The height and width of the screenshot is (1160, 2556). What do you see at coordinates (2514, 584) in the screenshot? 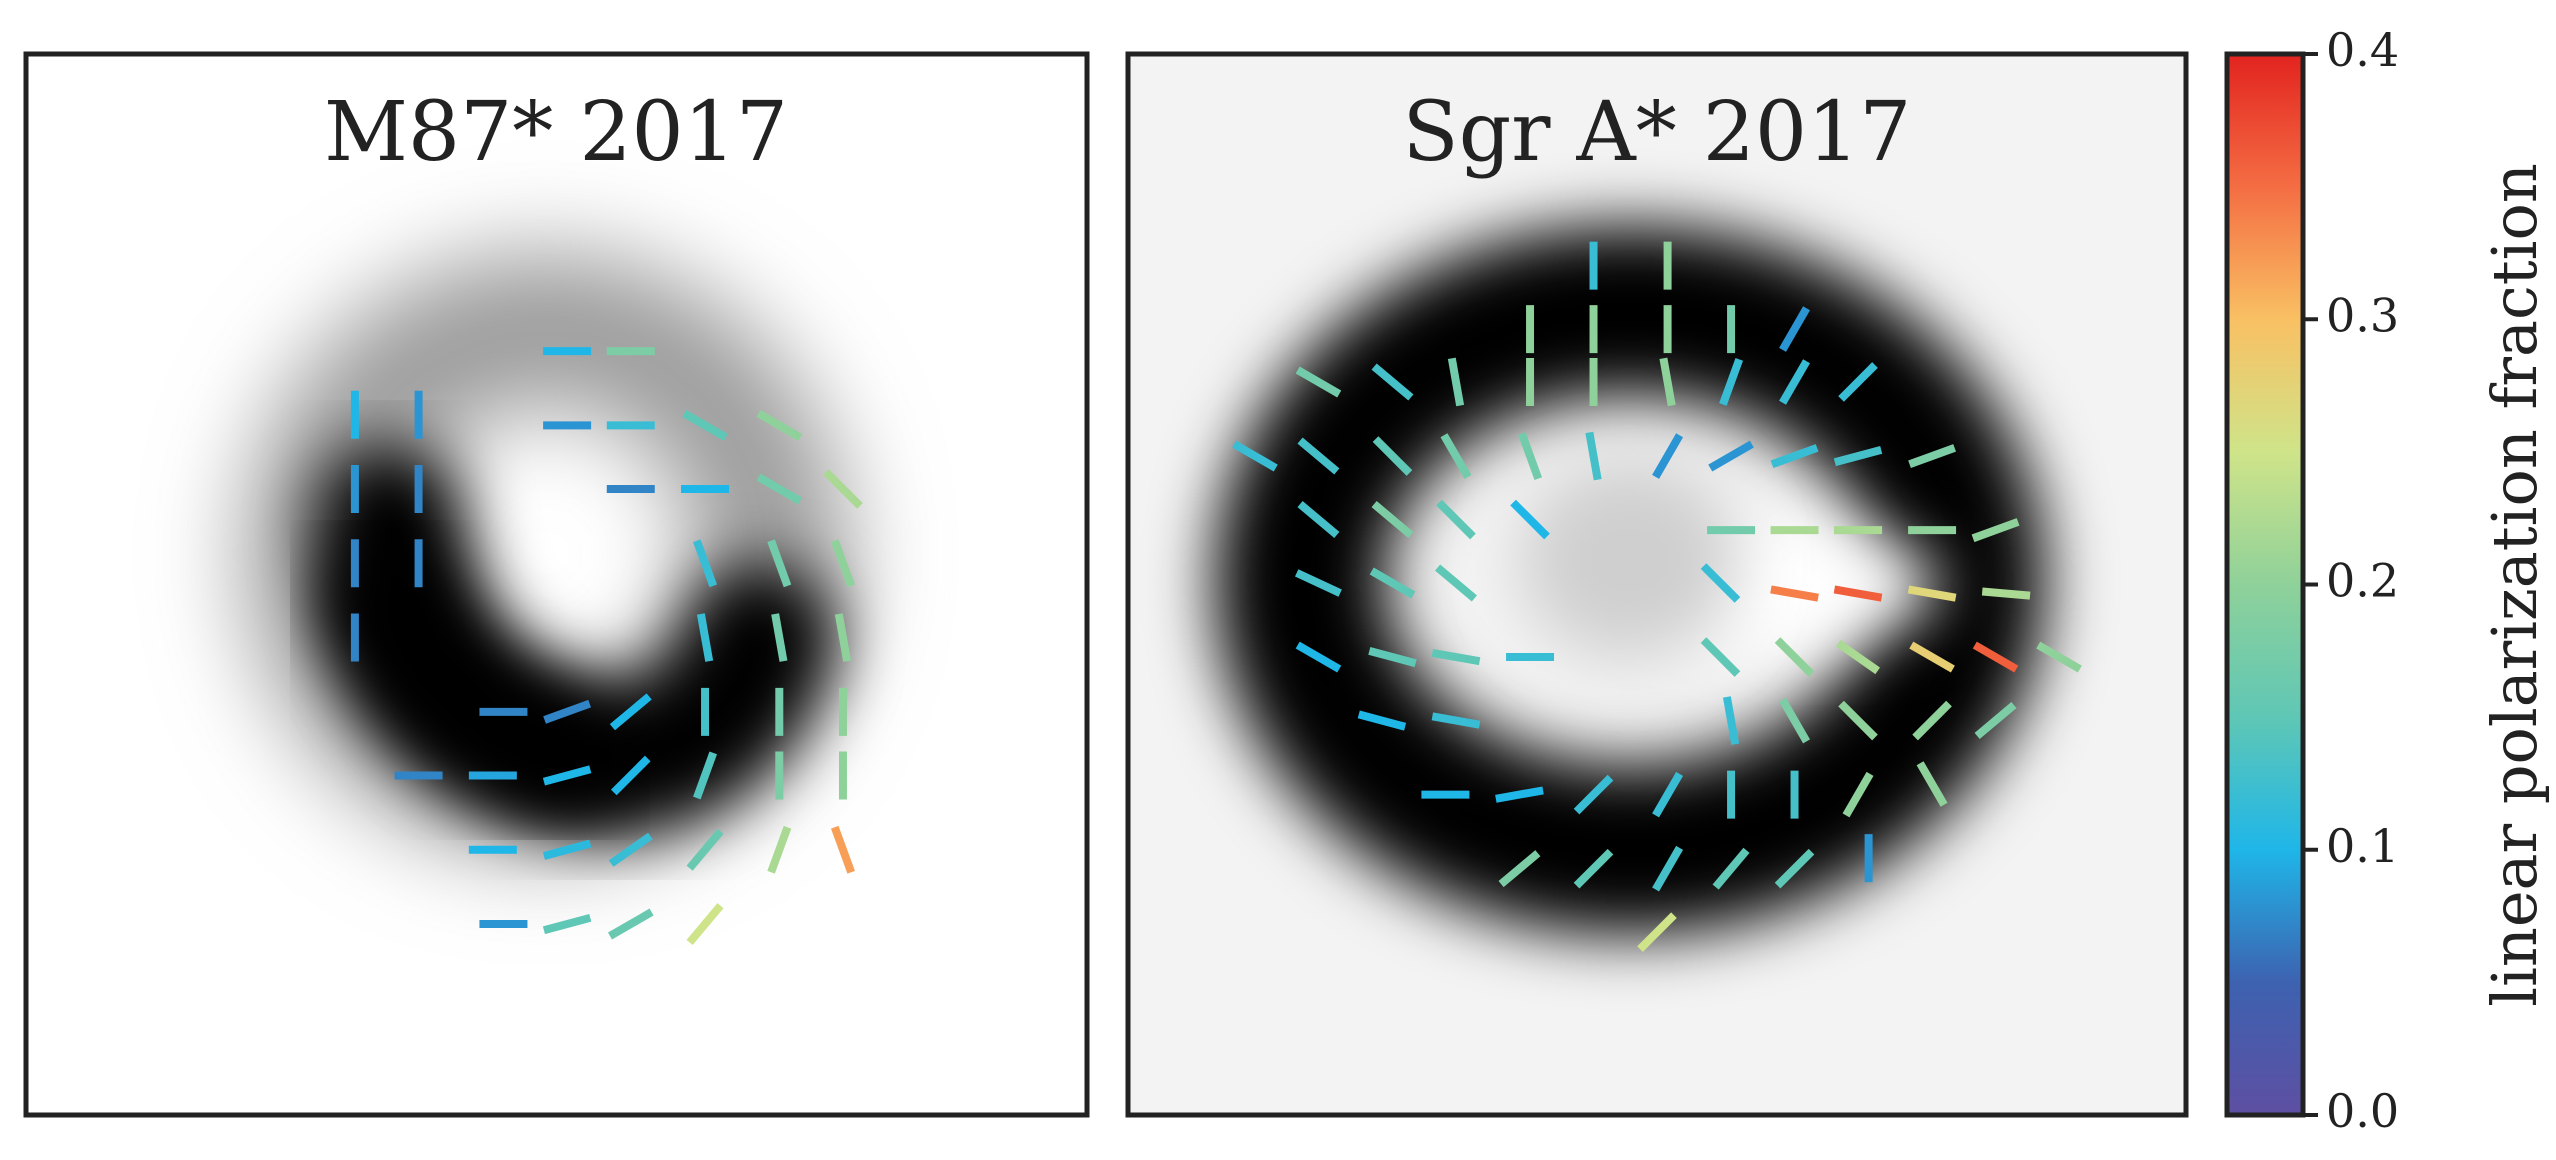
I see `colorbar-label: linear polarization fraction` at bounding box center [2514, 584].